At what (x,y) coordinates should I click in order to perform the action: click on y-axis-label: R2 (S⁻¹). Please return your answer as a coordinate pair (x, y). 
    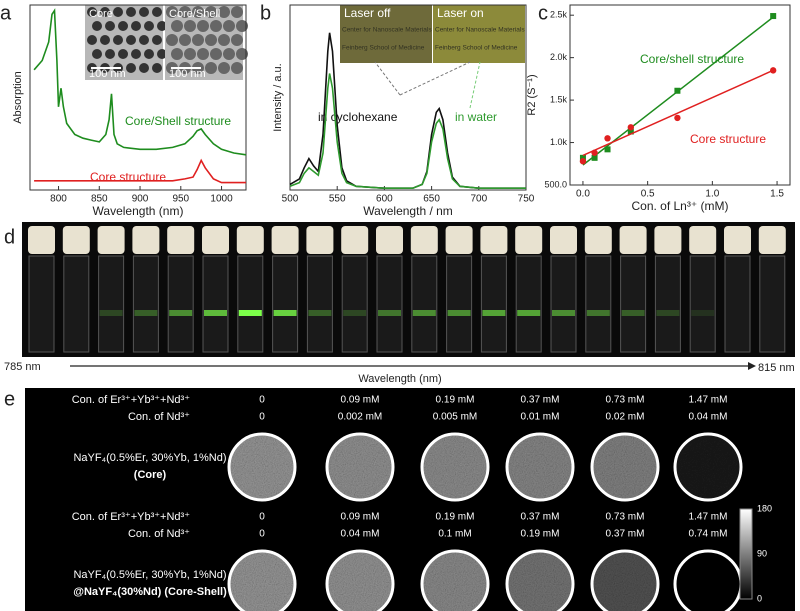
    Looking at the image, I should click on (532, 94).